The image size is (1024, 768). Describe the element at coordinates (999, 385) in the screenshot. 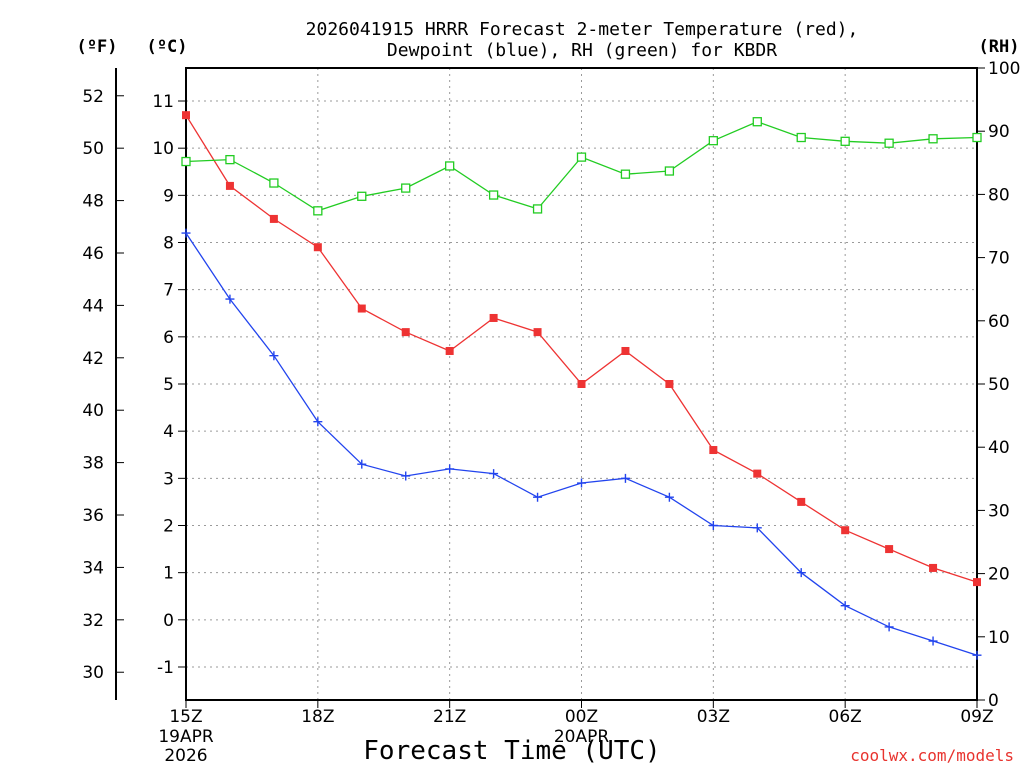

I see `rh-tick-label: 50` at that location.